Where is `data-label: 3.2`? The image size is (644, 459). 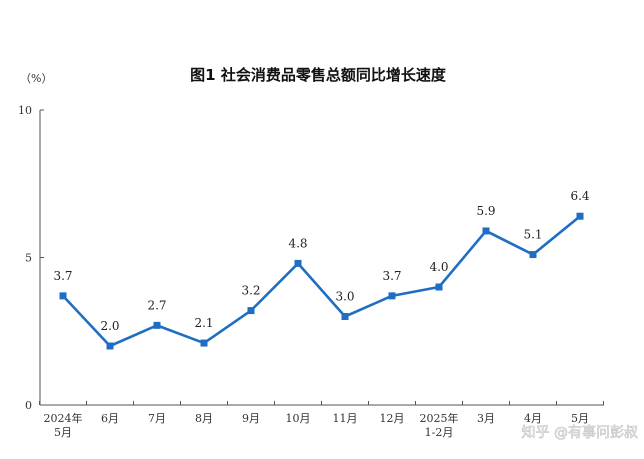
data-label: 3.2 is located at coordinates (250, 291).